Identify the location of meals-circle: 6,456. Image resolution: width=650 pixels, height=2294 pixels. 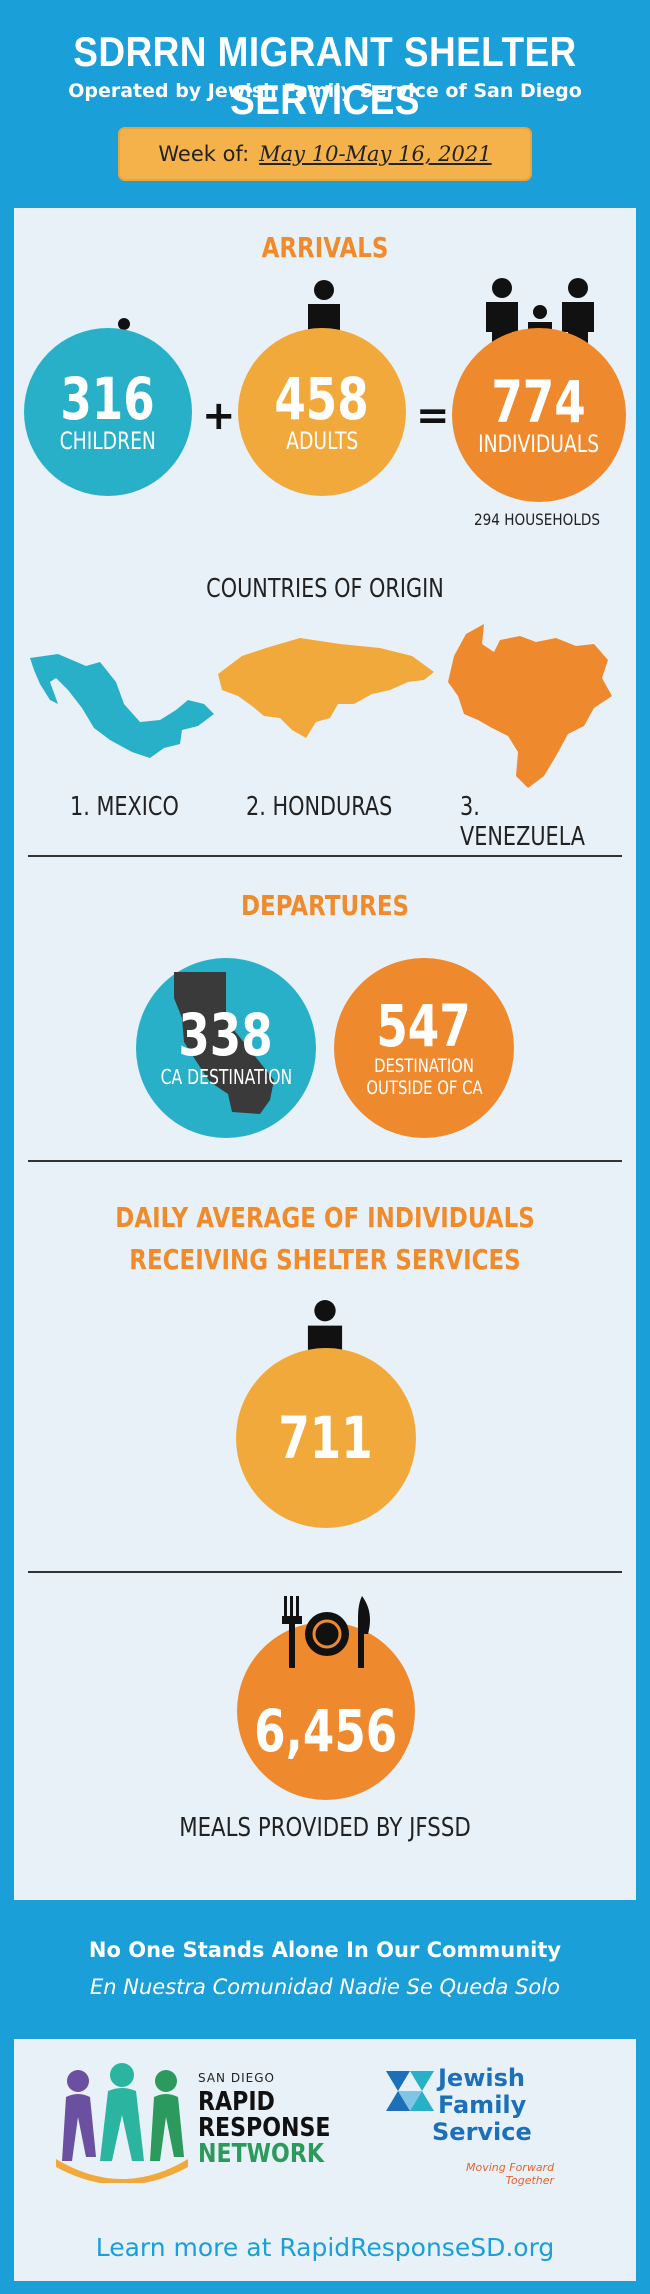
(326, 1711).